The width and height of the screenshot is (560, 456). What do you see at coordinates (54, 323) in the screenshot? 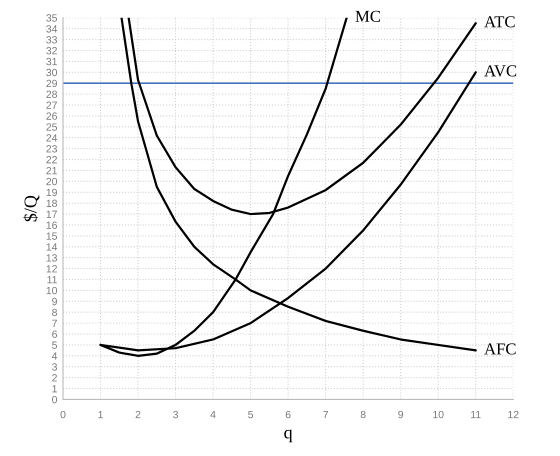
I see `y-tick-label: 7` at bounding box center [54, 323].